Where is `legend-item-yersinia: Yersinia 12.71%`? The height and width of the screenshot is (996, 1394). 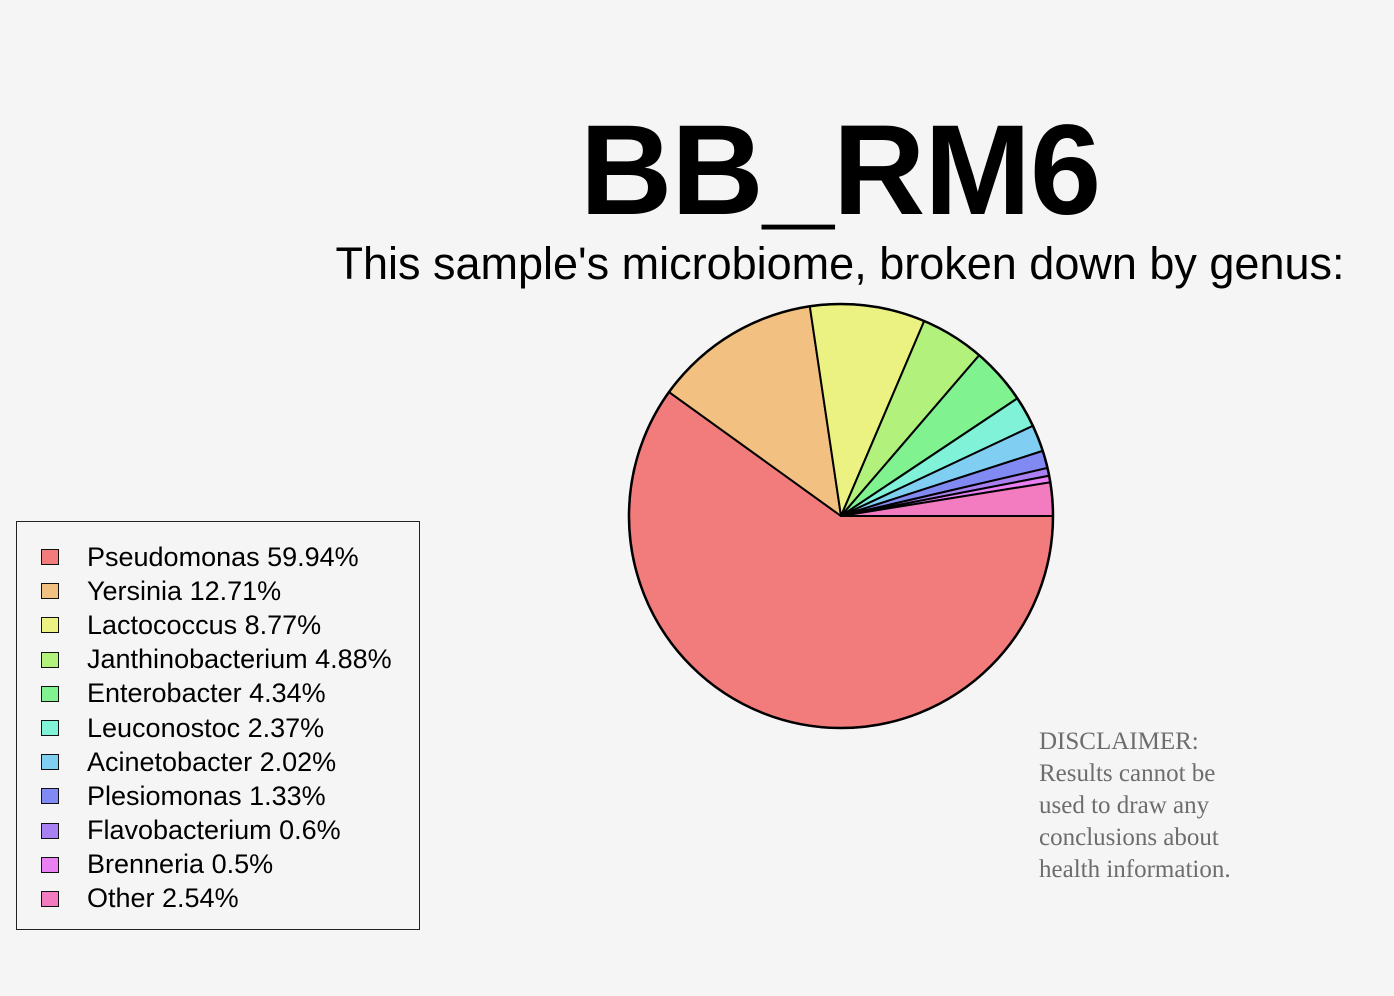
legend-item-yersinia: Yersinia 12.71% is located at coordinates (218, 591).